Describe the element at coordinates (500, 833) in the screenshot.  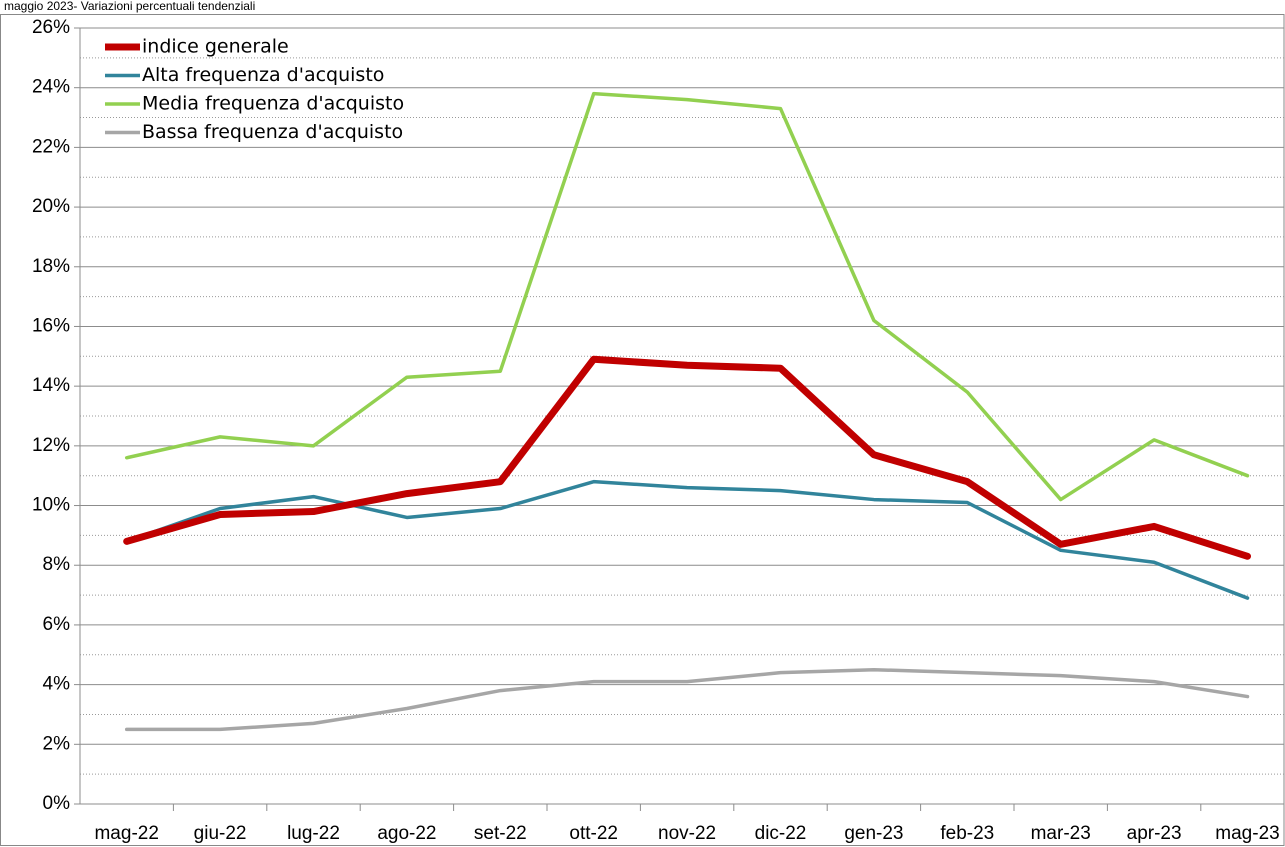
I see `x-tick-label: set-22` at that location.